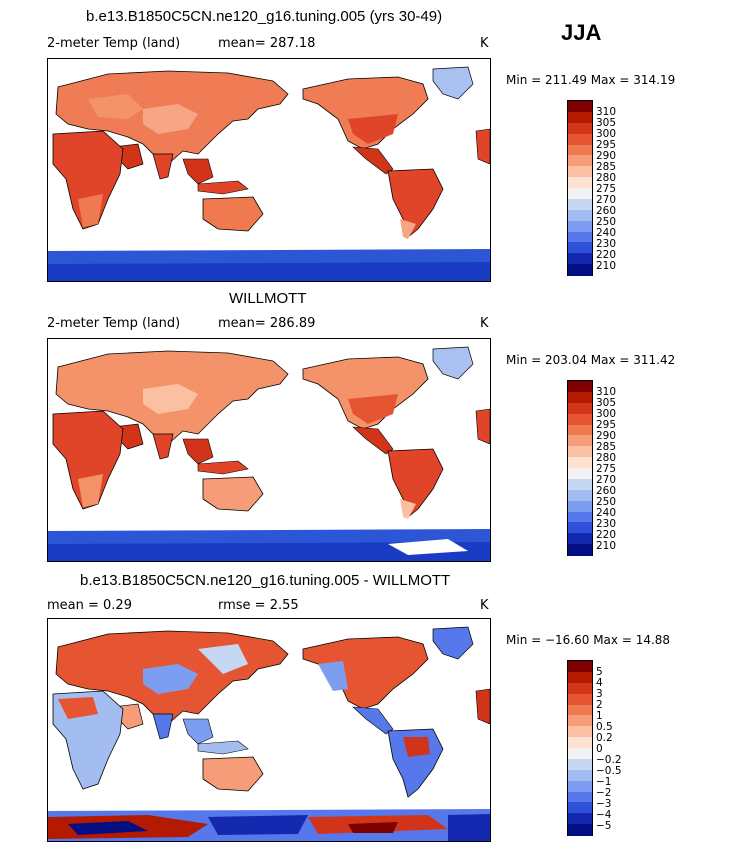 The height and width of the screenshot is (845, 733). I want to click on cbar3-label: 1, so click(599, 716).